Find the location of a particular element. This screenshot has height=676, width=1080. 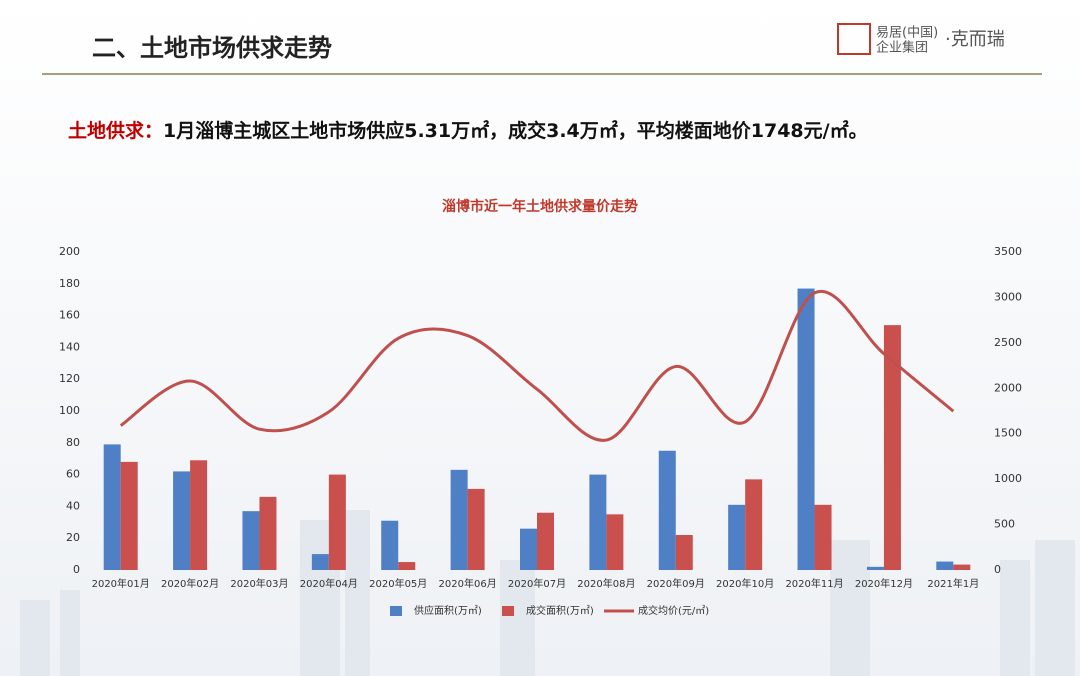

y-tick-label: 20 is located at coordinates (73, 537).